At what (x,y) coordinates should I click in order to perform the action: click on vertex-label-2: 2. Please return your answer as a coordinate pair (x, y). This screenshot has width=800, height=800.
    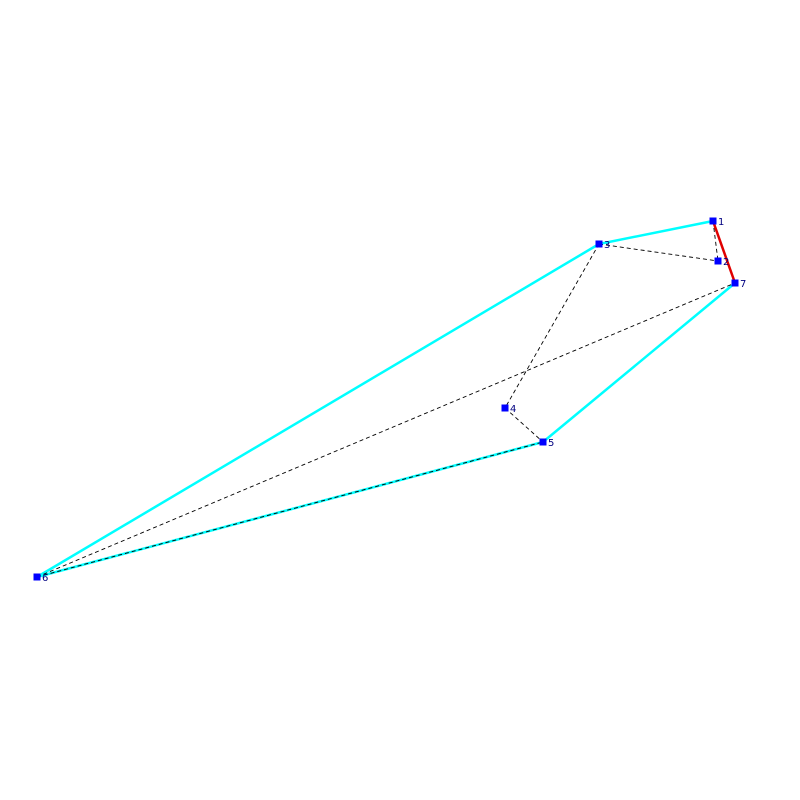
    Looking at the image, I should click on (726, 262).